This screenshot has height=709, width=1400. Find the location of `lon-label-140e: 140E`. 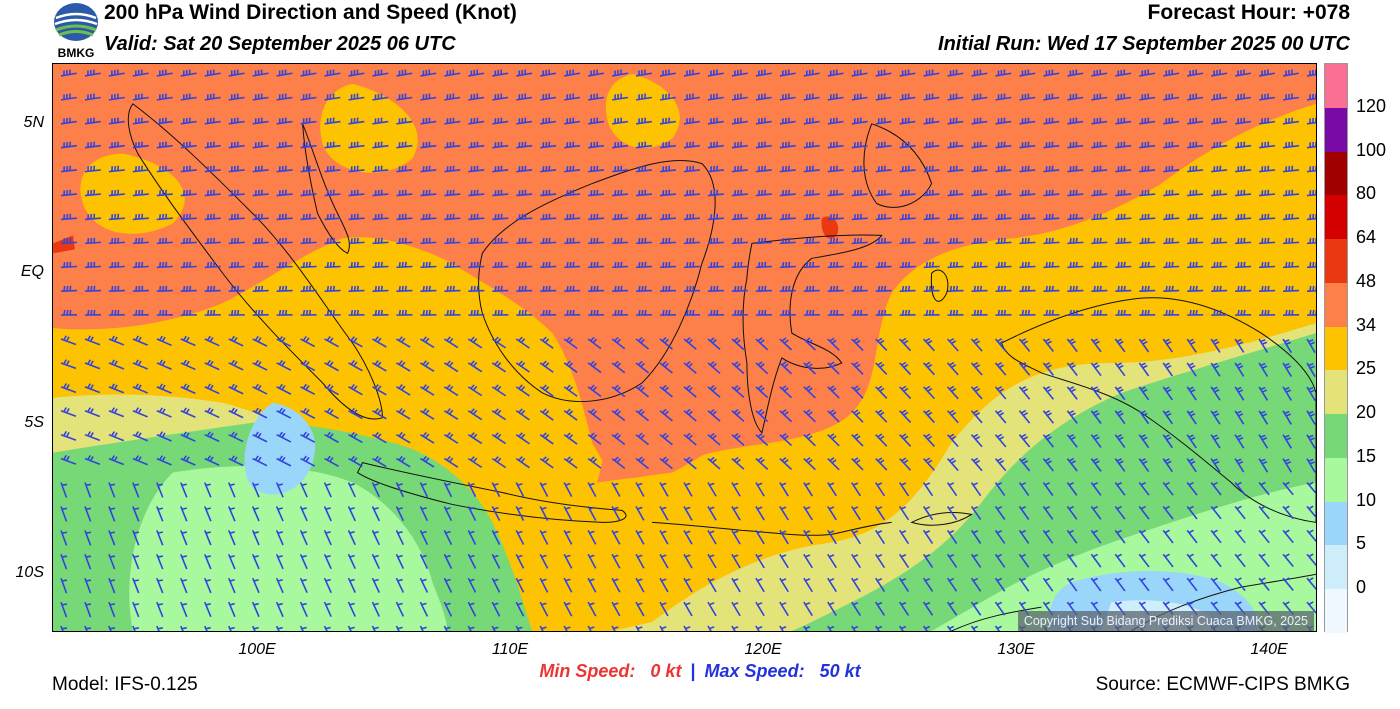

lon-label-140e: 140E is located at coordinates (1269, 649).